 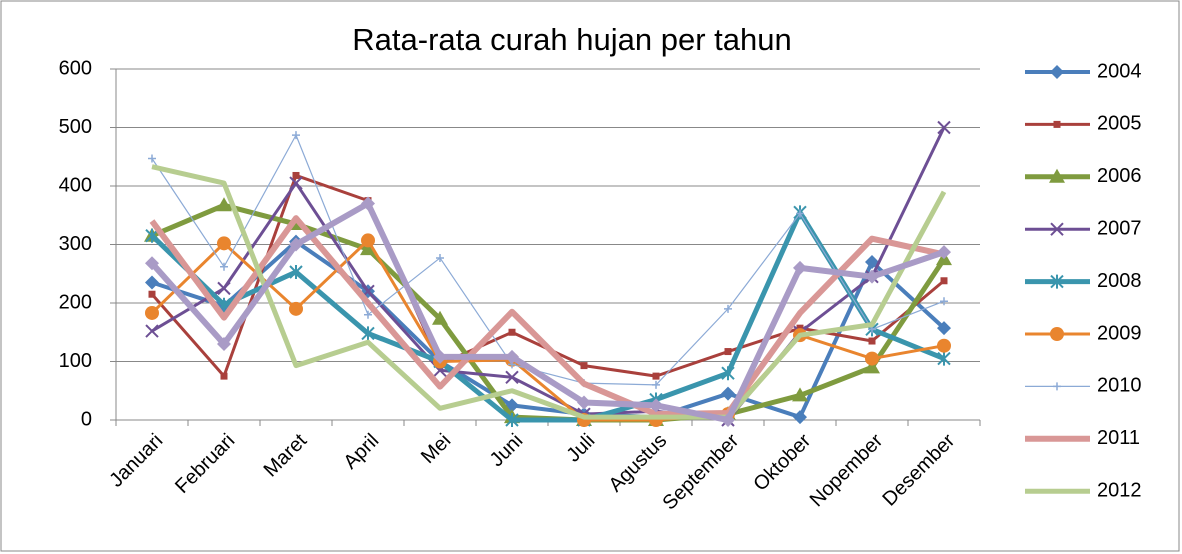 I want to click on legend-label: 2005, so click(x=1119, y=124).